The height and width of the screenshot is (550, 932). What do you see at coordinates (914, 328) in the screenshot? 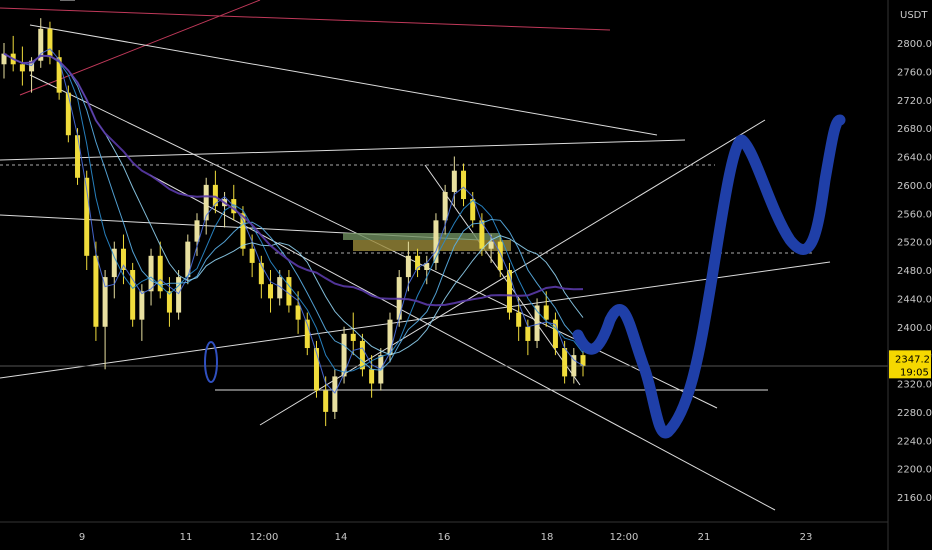
I see `y-tick-label: 2400.00` at bounding box center [914, 328].